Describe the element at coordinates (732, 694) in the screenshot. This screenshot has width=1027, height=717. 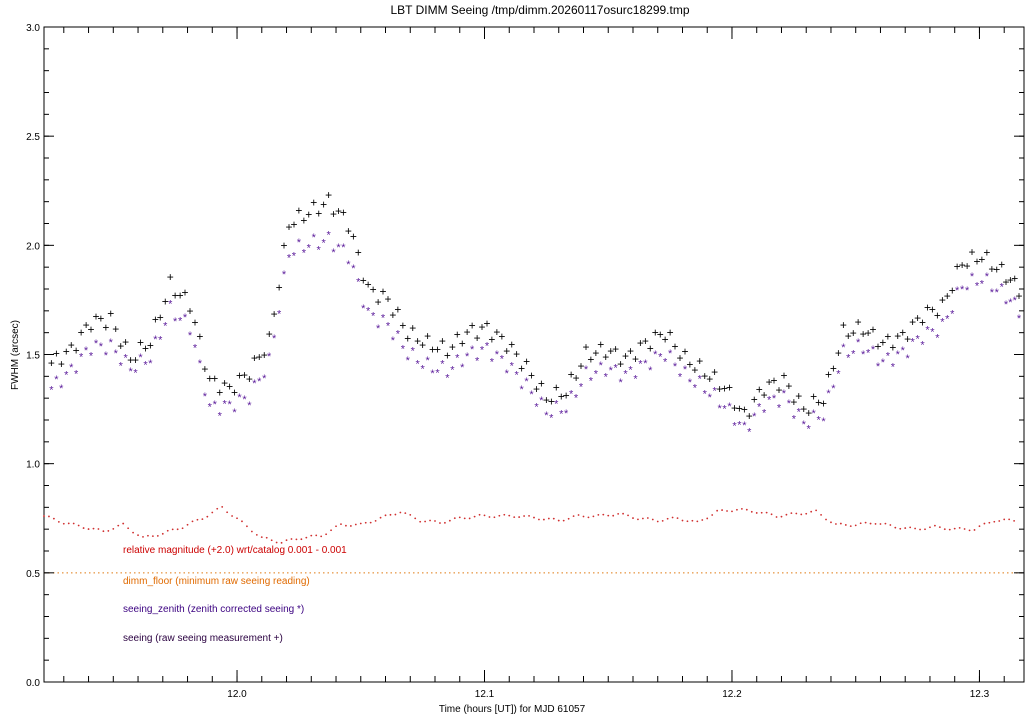
I see `x-tick-label: 12.2` at that location.